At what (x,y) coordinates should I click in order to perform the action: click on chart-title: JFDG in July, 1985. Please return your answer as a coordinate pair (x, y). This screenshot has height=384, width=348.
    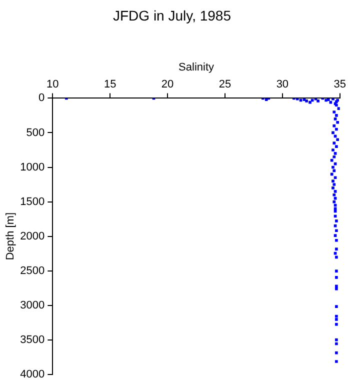
    Looking at the image, I should click on (172, 15).